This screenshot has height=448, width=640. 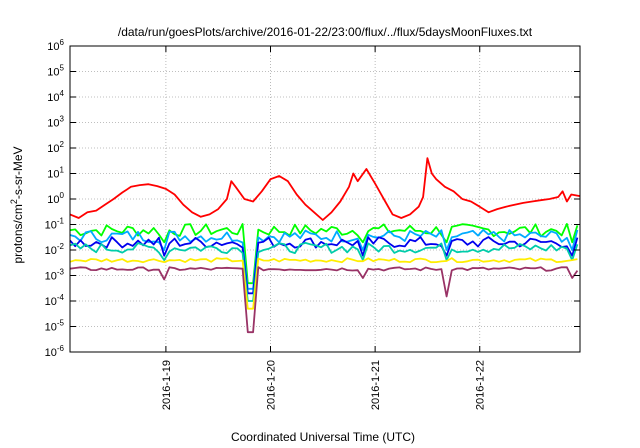 What do you see at coordinates (55, 45) in the screenshot?
I see `y-tick-label: 10⁶` at bounding box center [55, 45].